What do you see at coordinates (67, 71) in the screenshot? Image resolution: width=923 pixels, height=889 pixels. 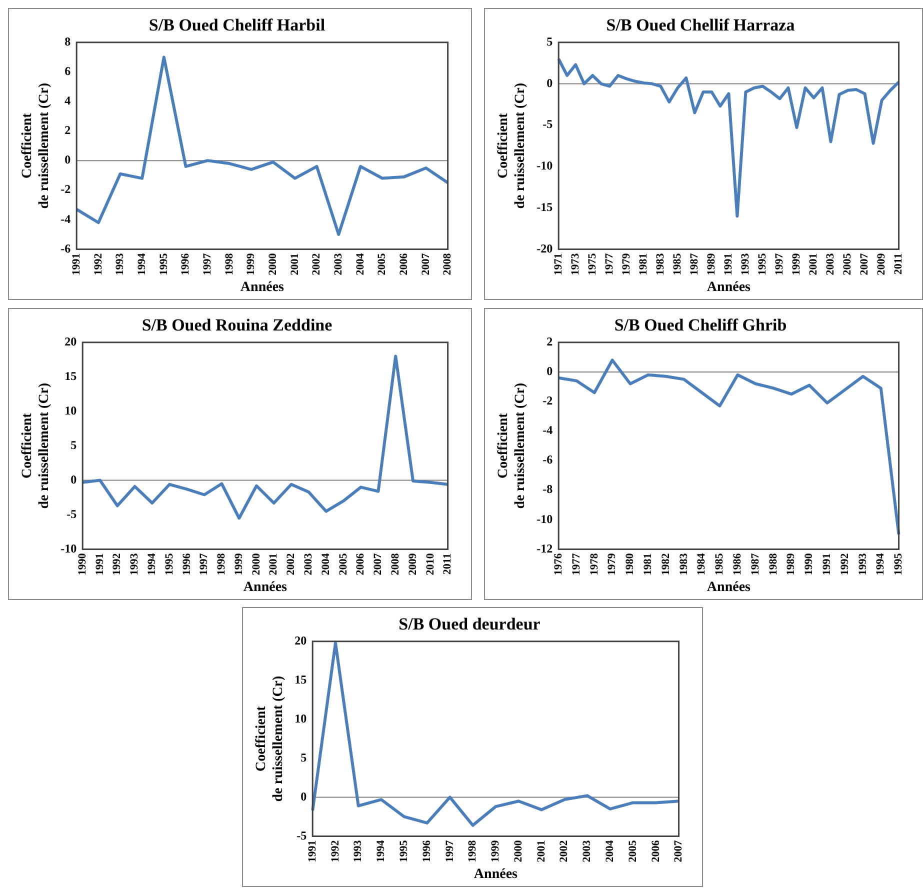 I see `y-tick-label: 6` at bounding box center [67, 71].